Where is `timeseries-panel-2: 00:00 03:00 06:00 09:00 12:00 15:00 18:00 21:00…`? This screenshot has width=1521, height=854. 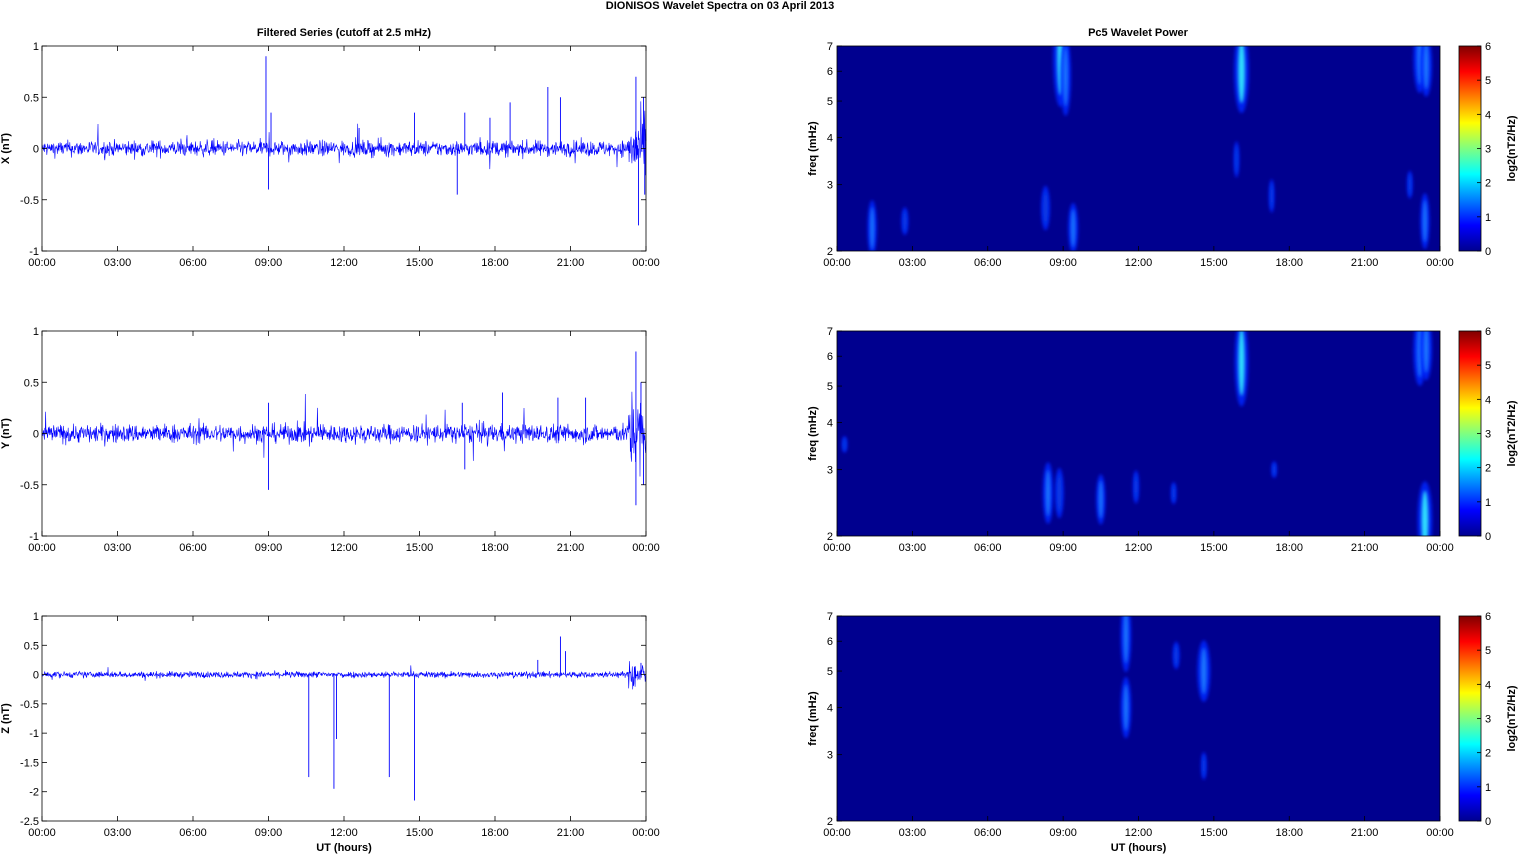 timeseries-panel-2: 00:00 03:00 06:00 09:00 12:00 15:00 18:00 21:00… is located at coordinates (330, 440).